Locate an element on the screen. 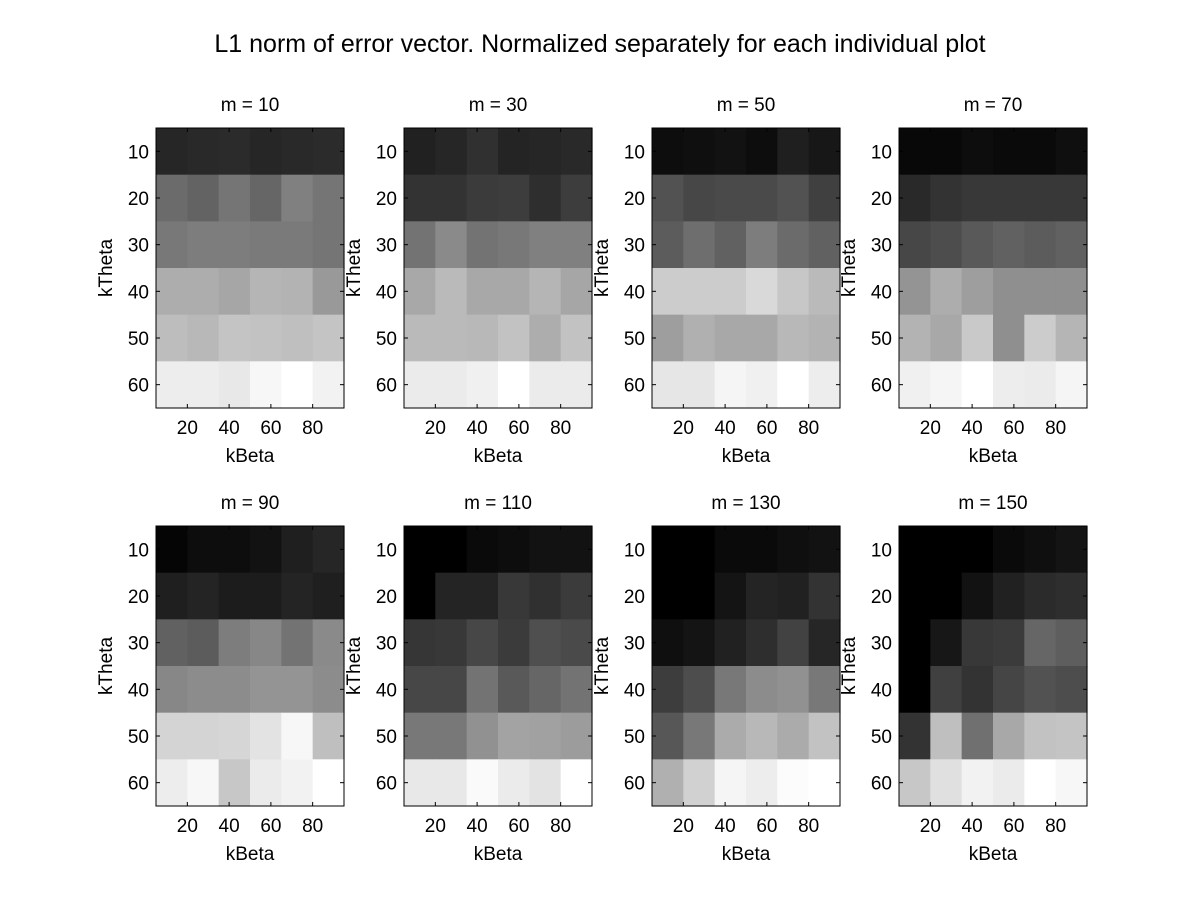 The width and height of the screenshot is (1200, 900). y-tick-label: 60 is located at coordinates (138, 784).